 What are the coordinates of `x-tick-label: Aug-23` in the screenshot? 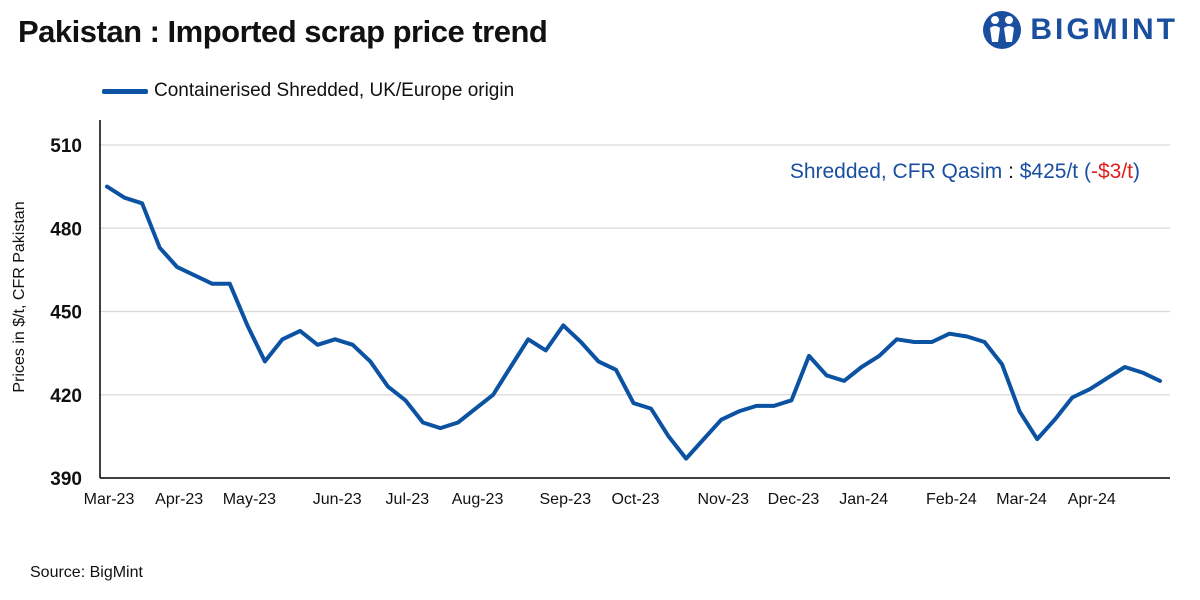 It's located at (478, 499).